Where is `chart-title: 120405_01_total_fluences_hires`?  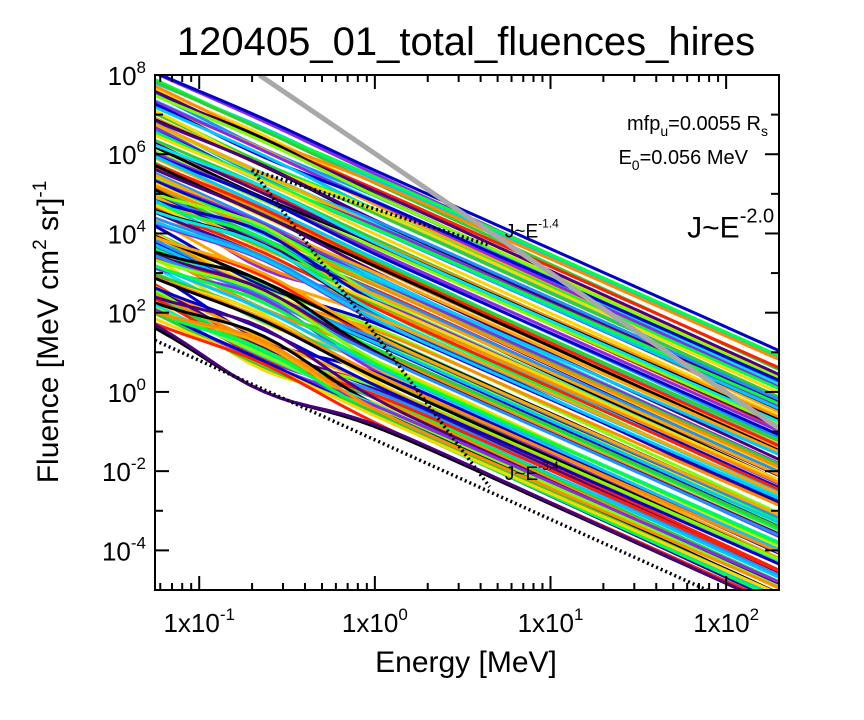 chart-title: 120405_01_total_fluences_hires is located at coordinates (466, 42).